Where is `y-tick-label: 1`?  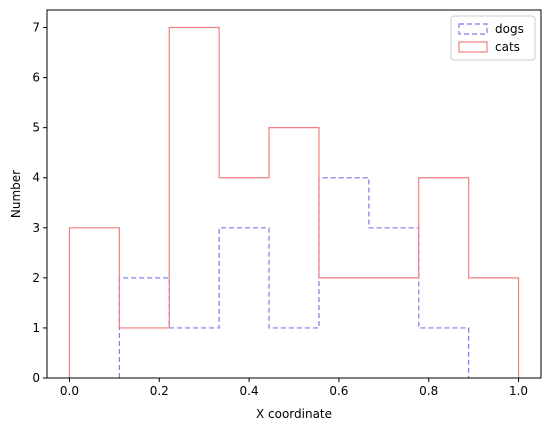
y-tick-label: 1 is located at coordinates (36, 328).